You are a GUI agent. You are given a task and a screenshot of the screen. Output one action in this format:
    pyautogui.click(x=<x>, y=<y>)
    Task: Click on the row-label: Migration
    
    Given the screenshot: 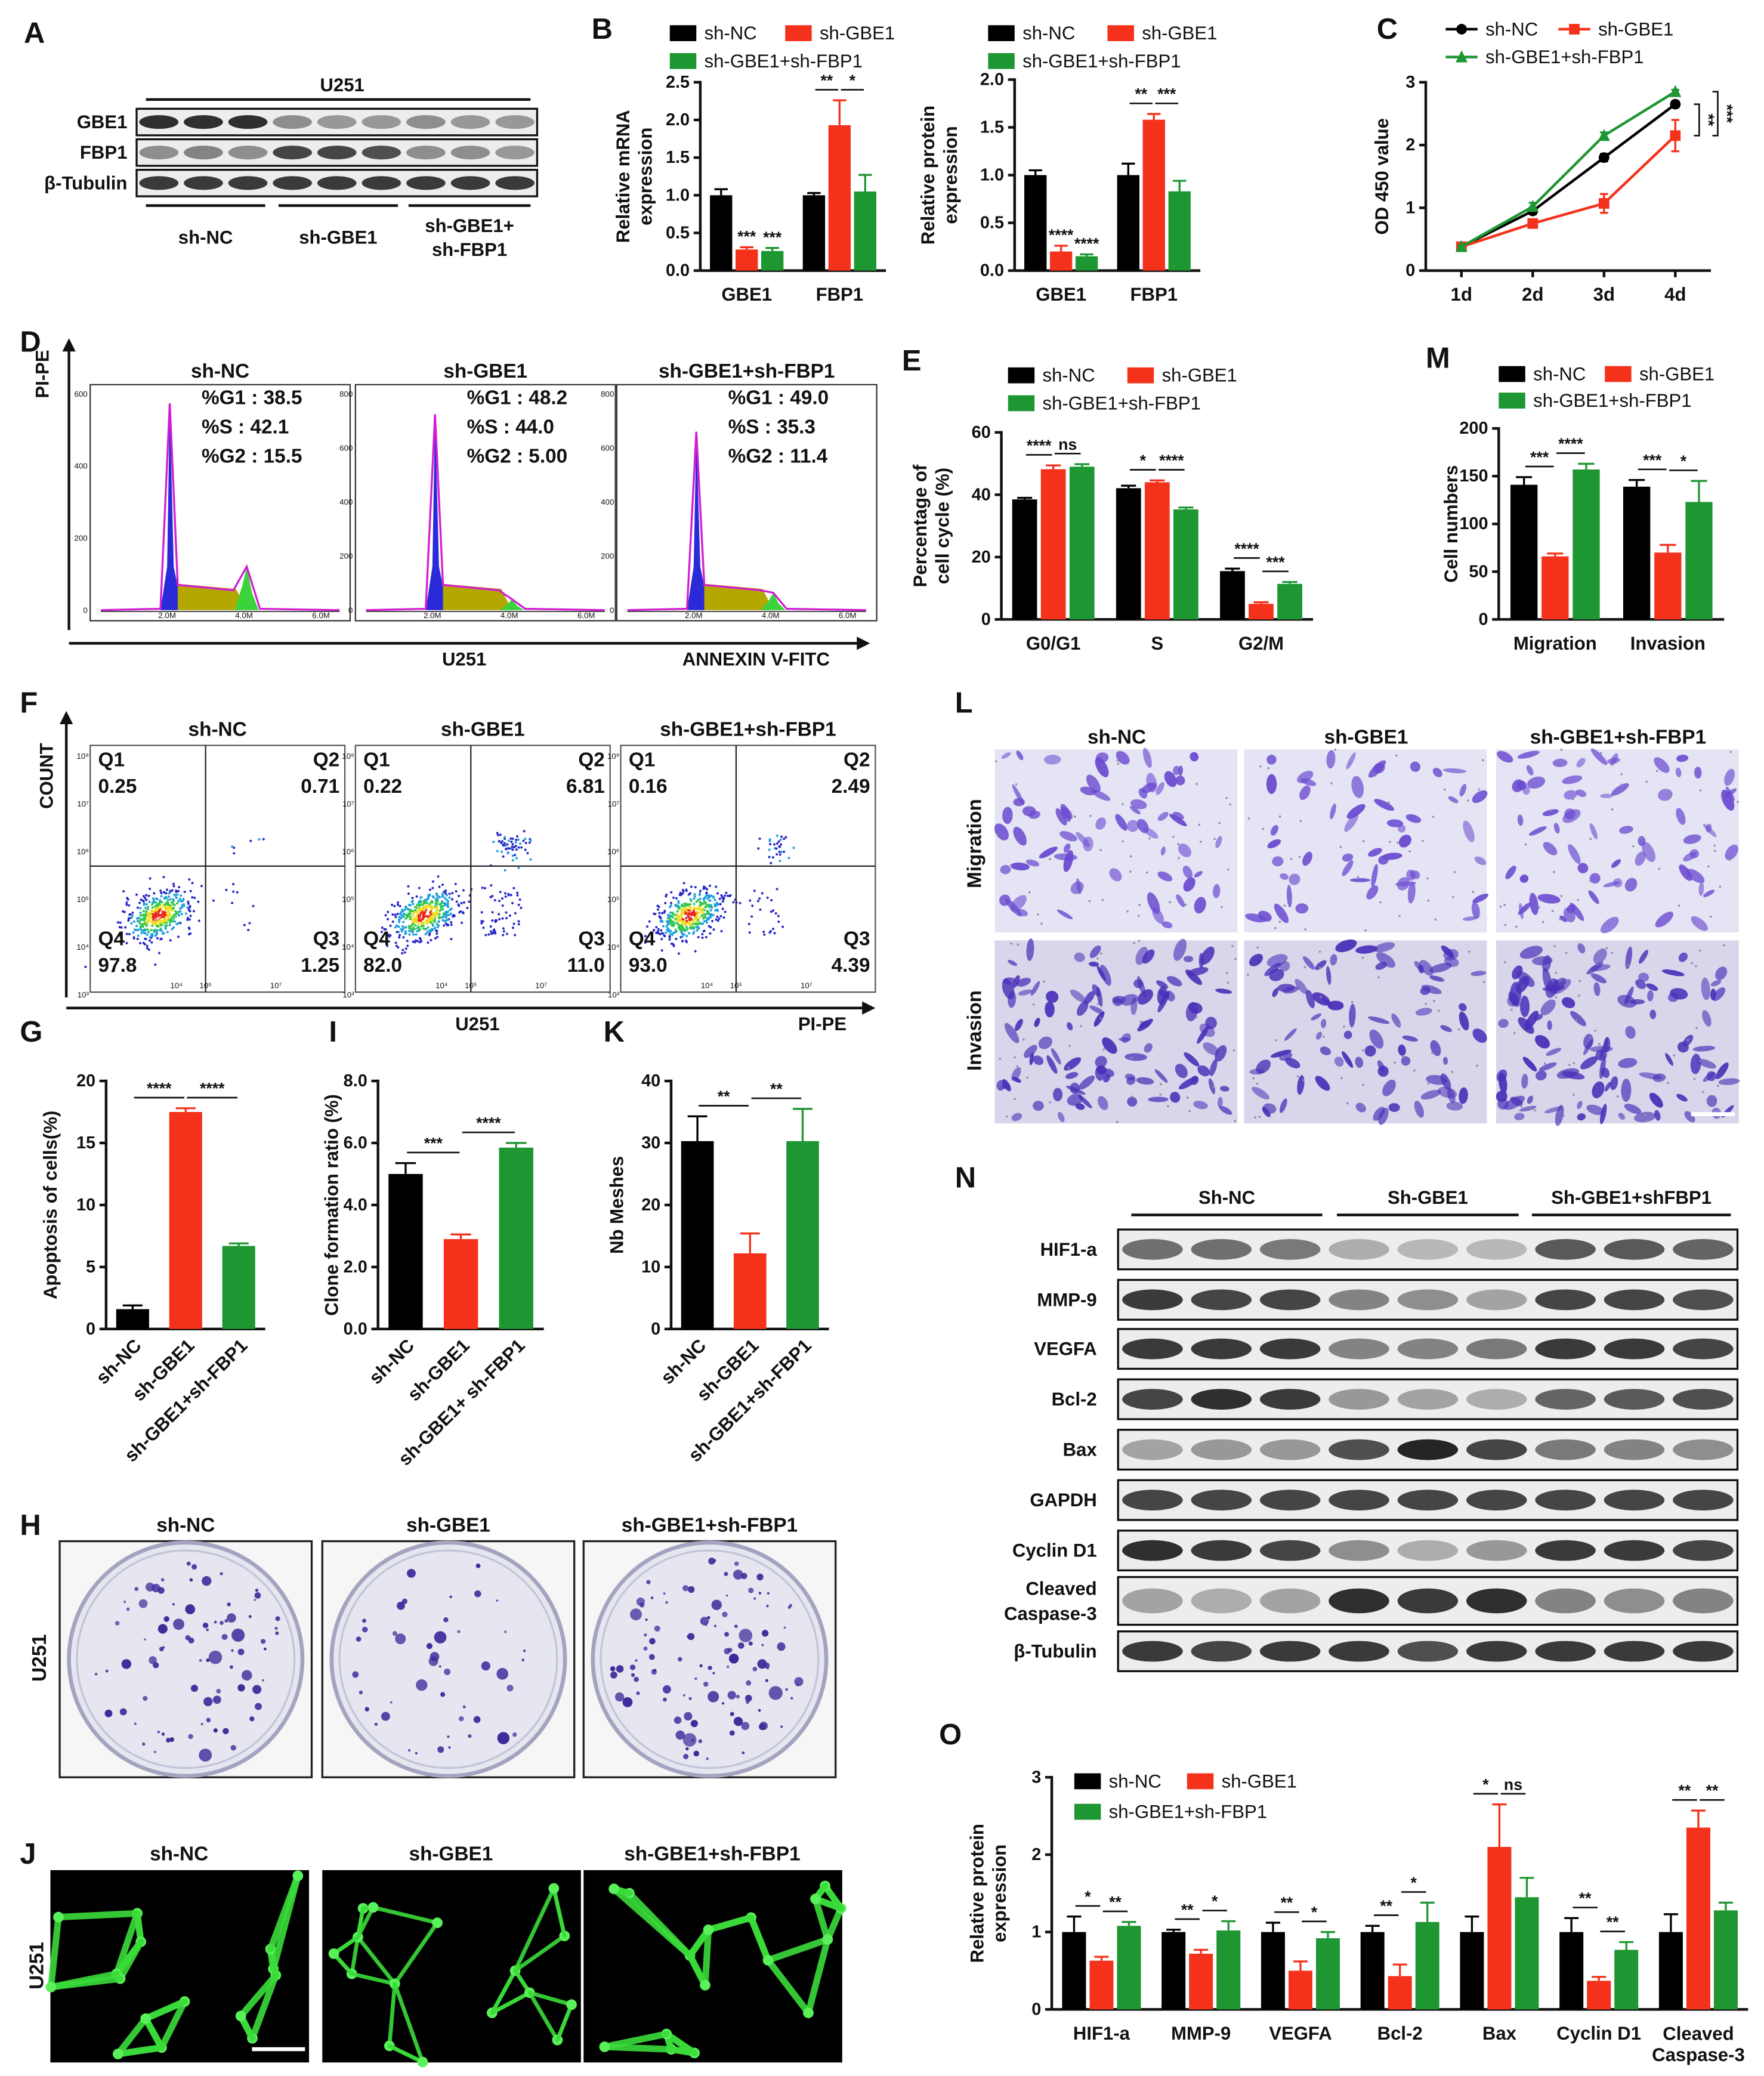 What is the action you would take?
    pyautogui.click(x=975, y=843)
    